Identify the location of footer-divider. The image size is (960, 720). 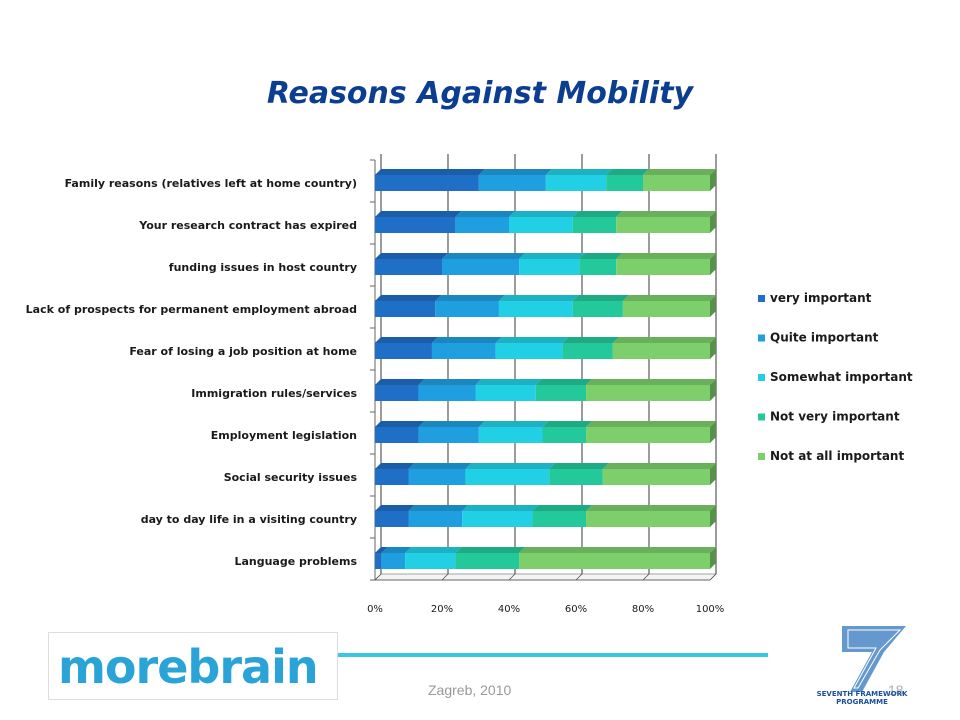
(553, 655).